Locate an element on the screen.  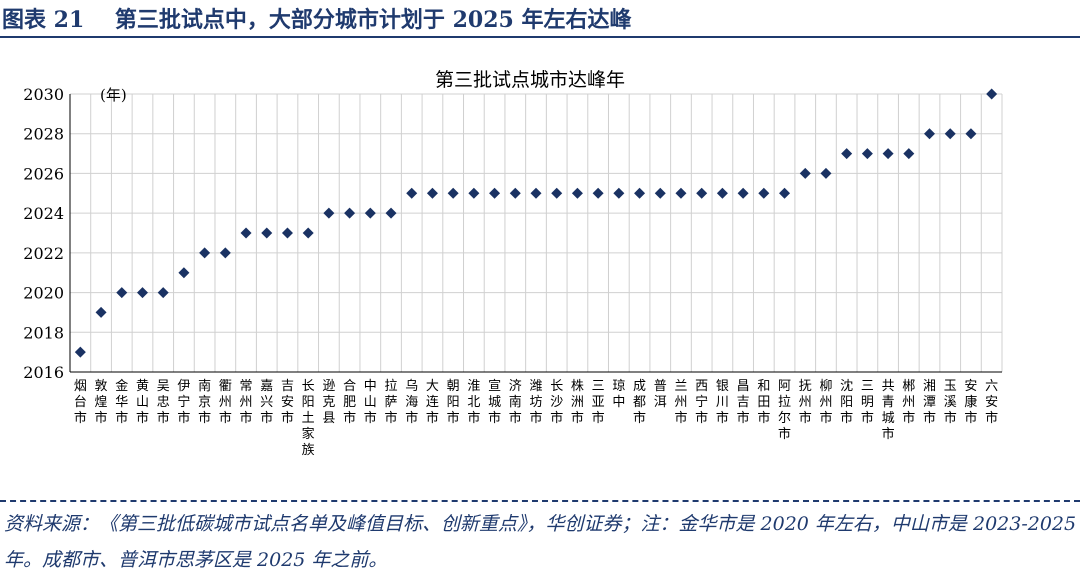
x-tick-label: 郴州市 is located at coordinates (908, 402).